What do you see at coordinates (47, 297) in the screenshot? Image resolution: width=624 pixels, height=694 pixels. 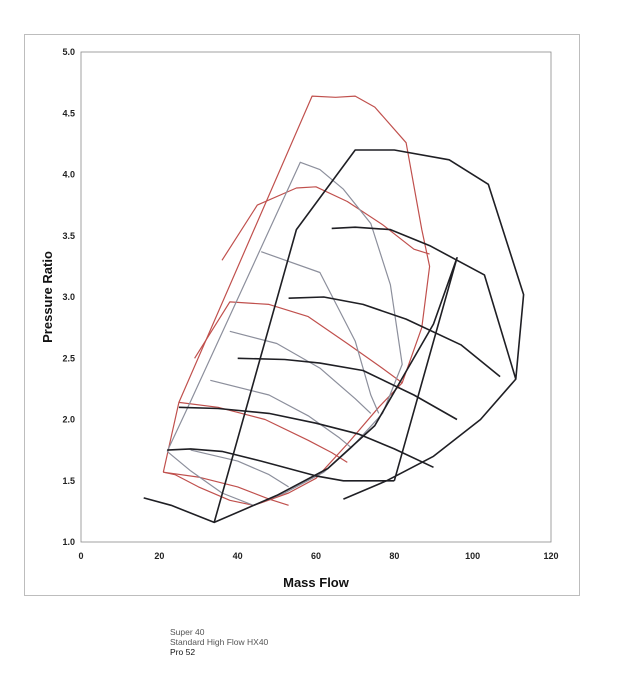 I see `y-axis-title: Pressure Ratio` at bounding box center [47, 297].